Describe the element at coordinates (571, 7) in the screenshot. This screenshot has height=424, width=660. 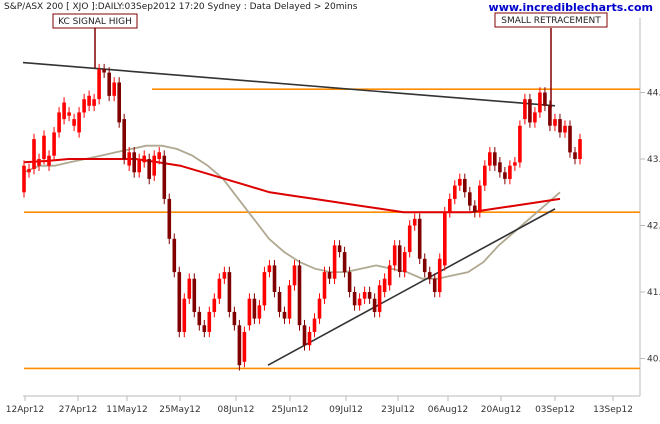
I see `brand-link: www.incrediblecharts.com` at that location.